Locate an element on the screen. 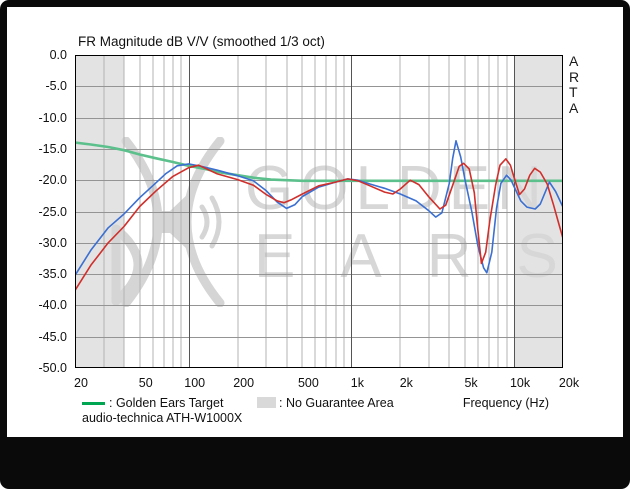  watermark-text-golden: GOLDEN is located at coordinates (397, 188).